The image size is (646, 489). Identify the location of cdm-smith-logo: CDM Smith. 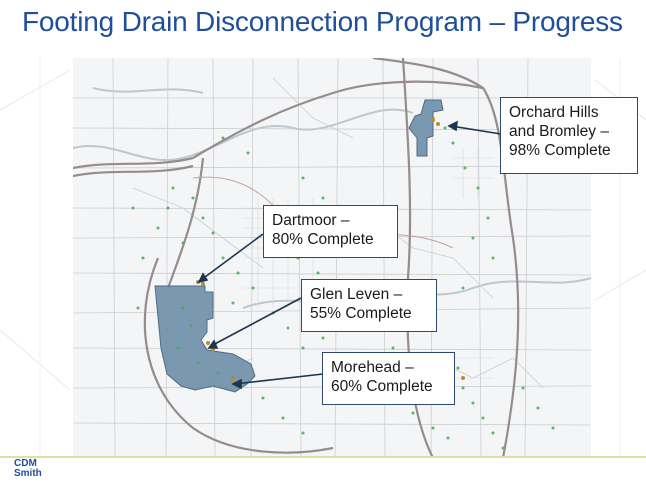
(28, 468).